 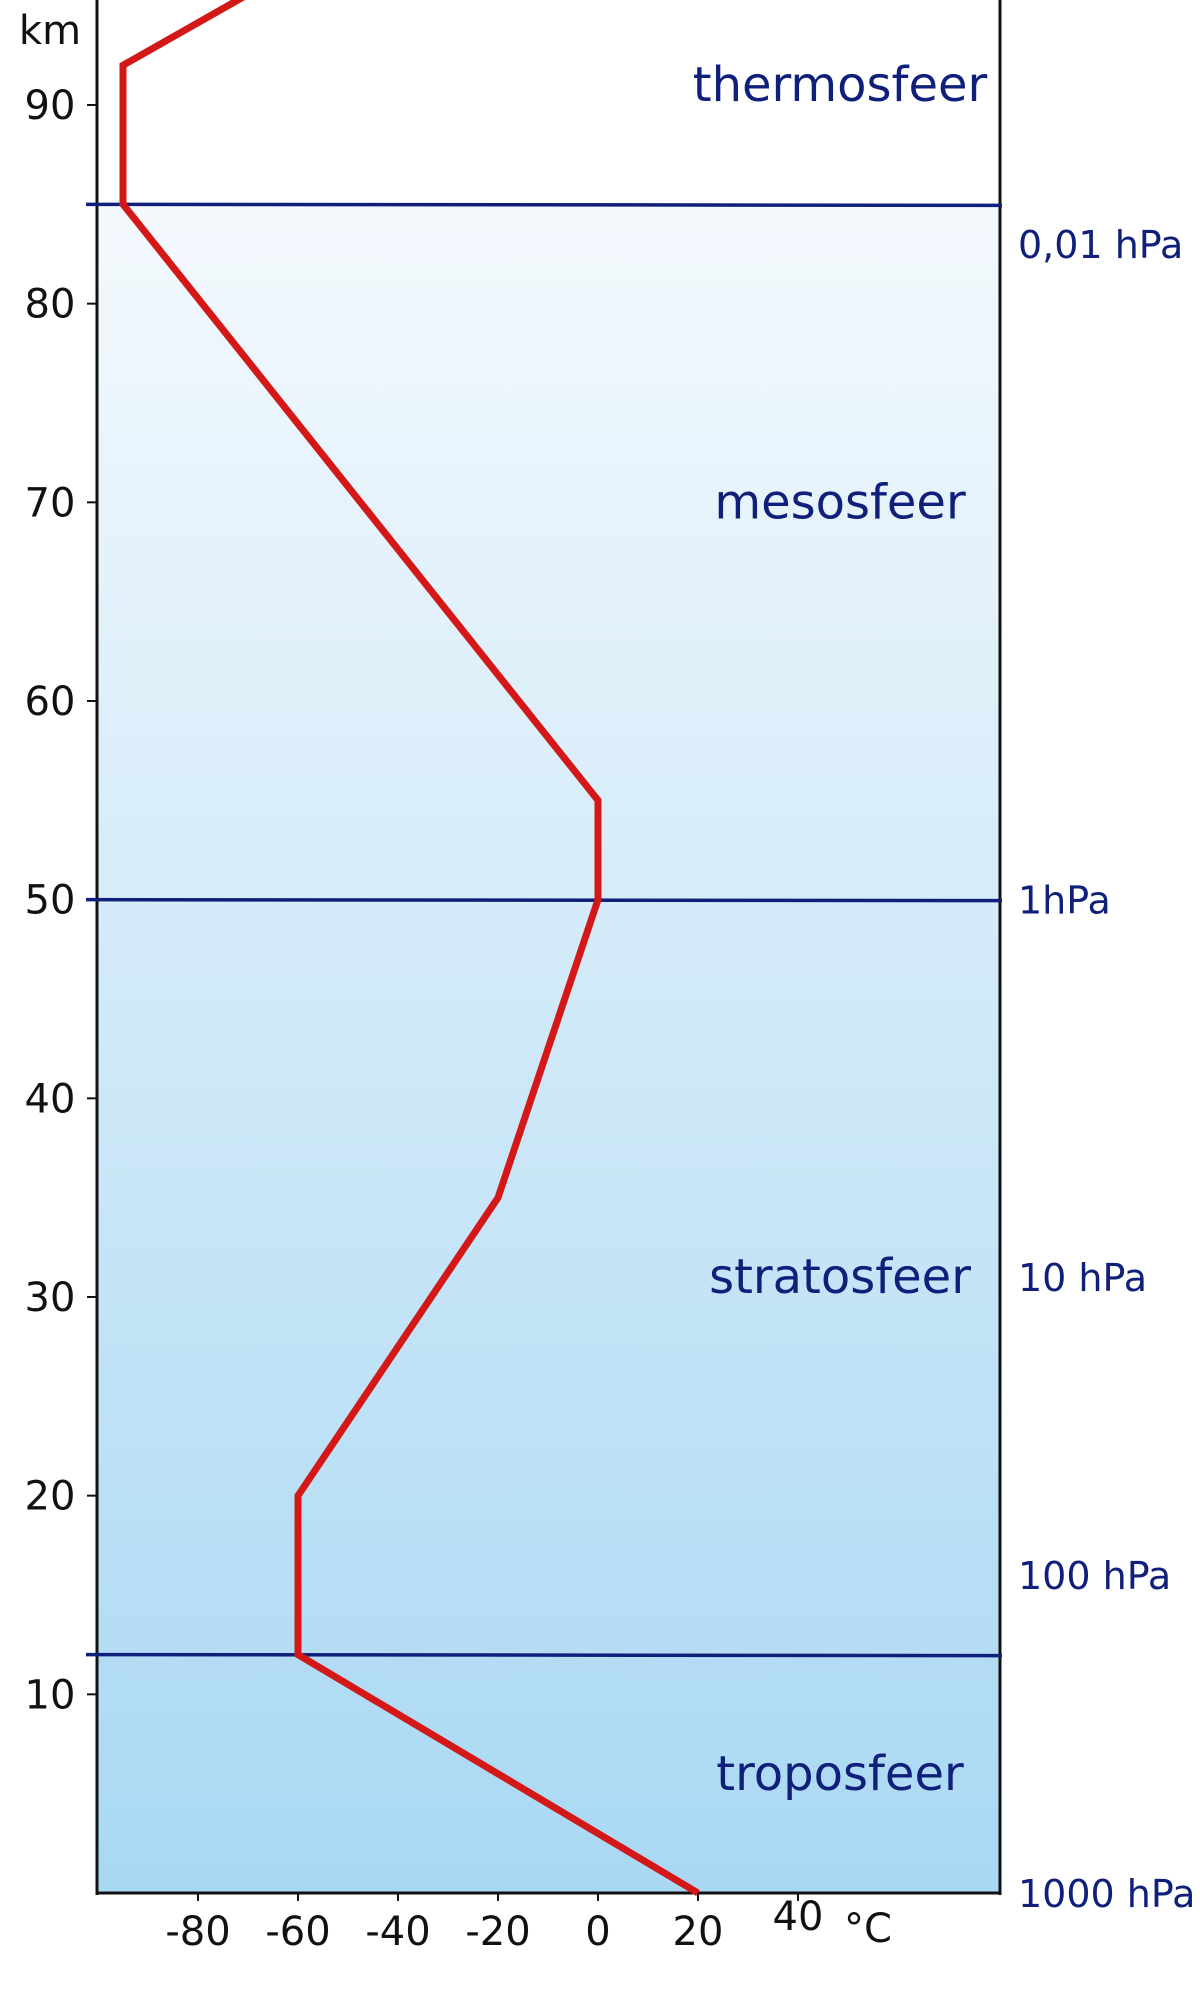 I want to click on x-tick-label: -60, so click(x=297, y=1932).